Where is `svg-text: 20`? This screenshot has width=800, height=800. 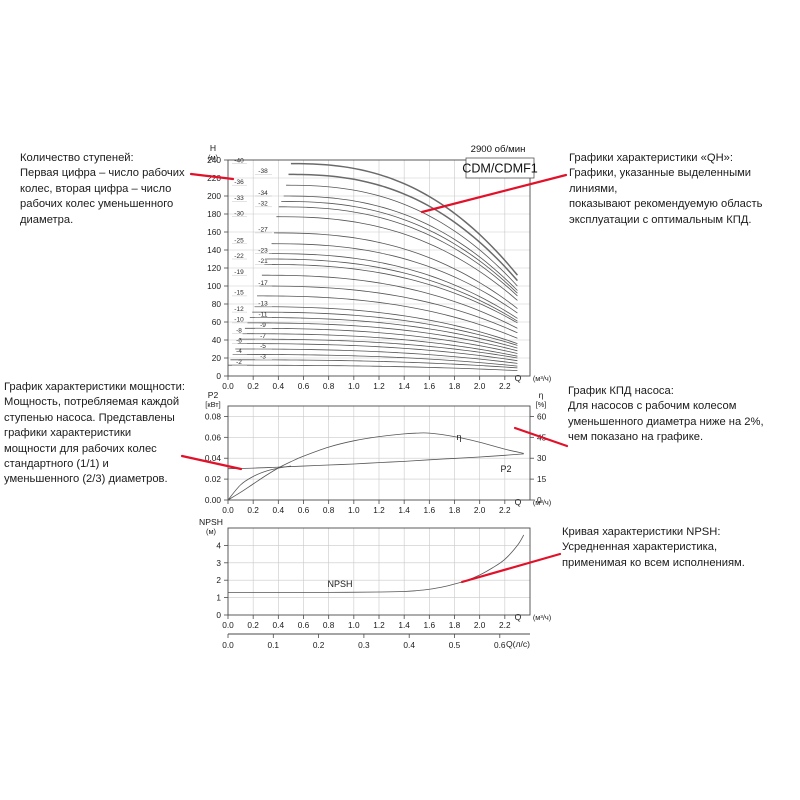 svg-text: 20 is located at coordinates (217, 358).